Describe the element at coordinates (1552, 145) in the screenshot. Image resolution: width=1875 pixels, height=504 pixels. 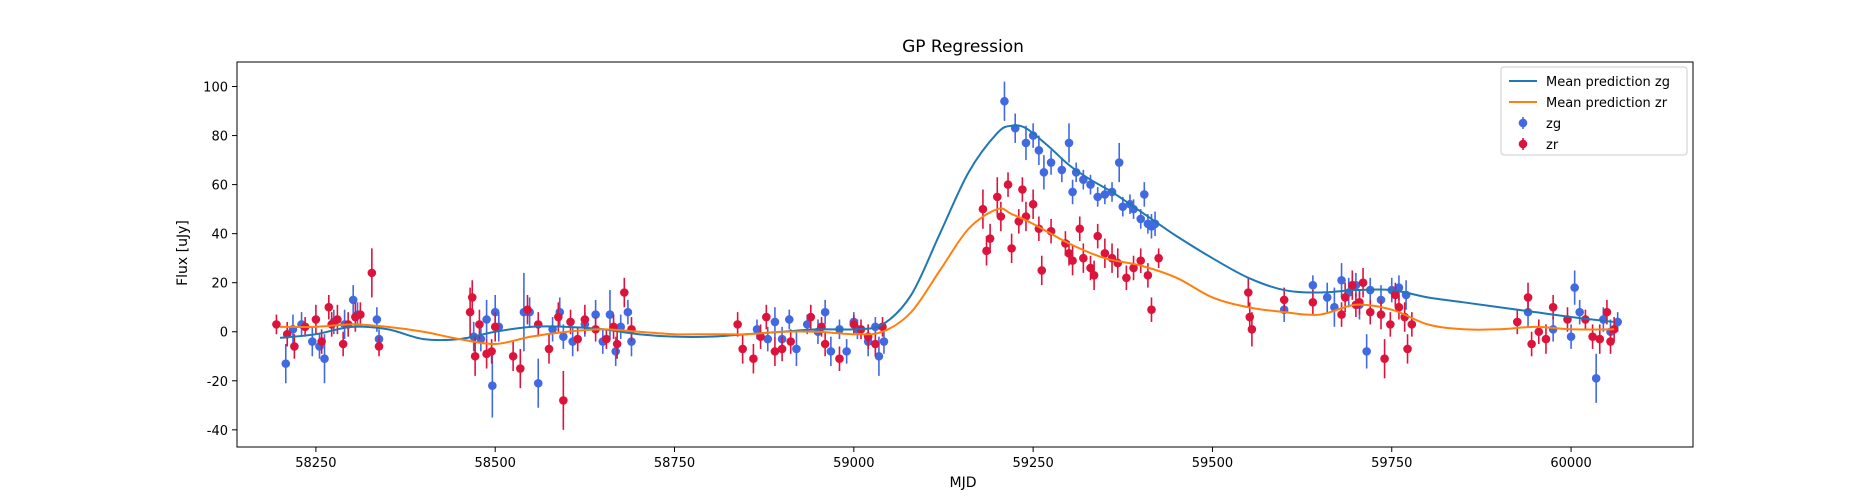
I see `legend-label: zr` at that location.